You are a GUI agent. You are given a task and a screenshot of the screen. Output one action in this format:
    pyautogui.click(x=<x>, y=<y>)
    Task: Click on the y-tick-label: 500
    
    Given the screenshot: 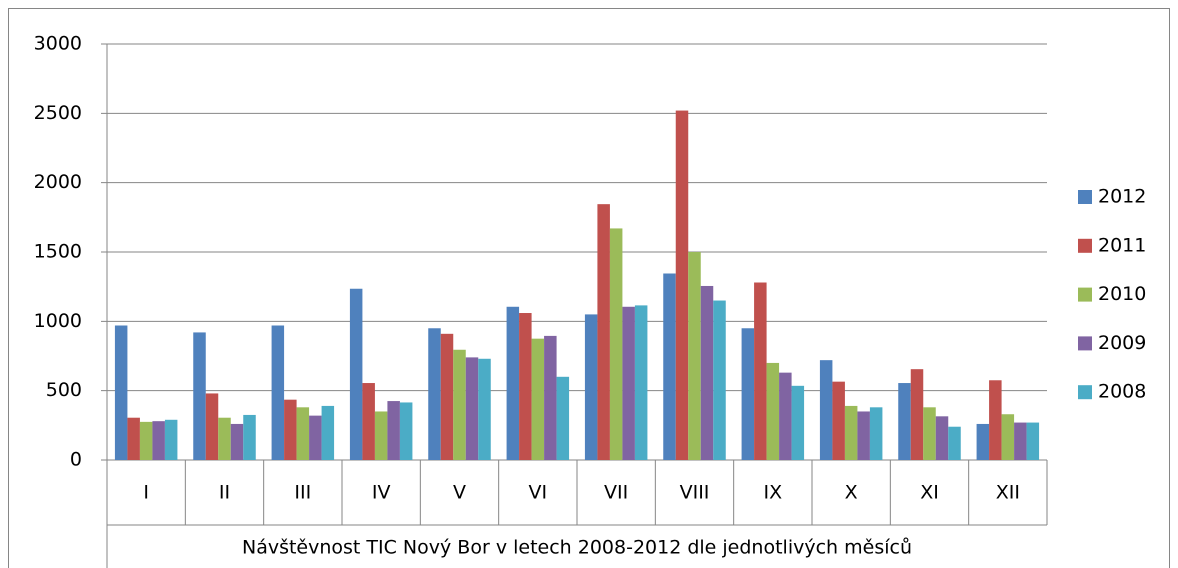 What is the action you would take?
    pyautogui.click(x=64, y=390)
    